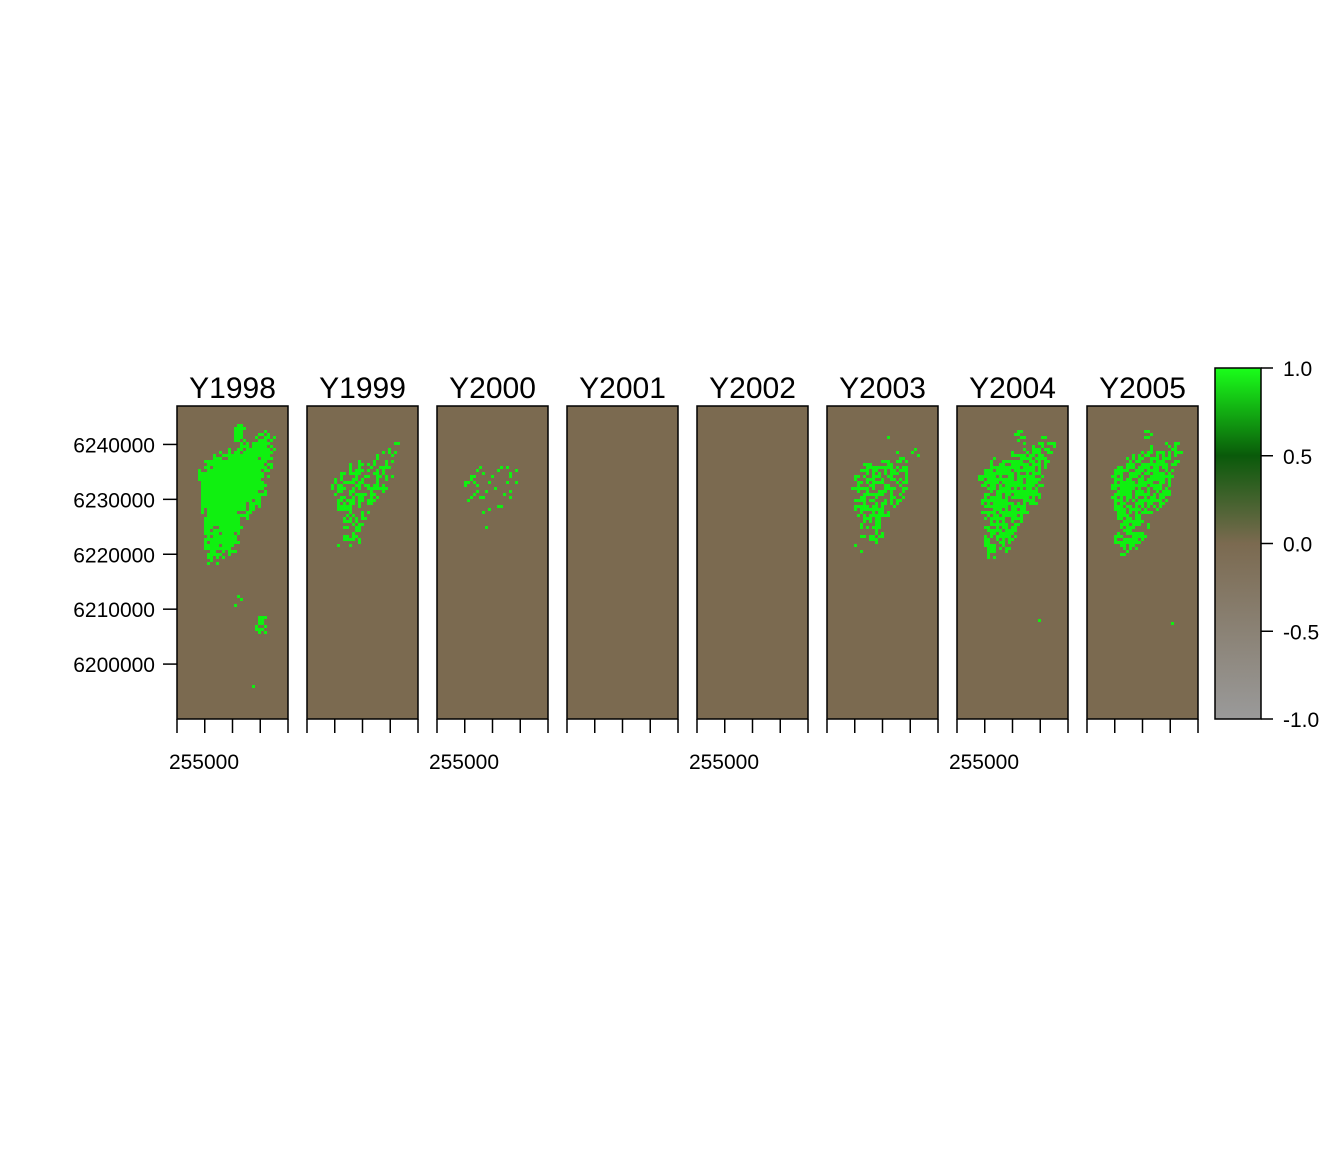 This screenshot has height=1152, width=1344. What do you see at coordinates (1238, 543) in the screenshot?
I see `legend-colorbar` at bounding box center [1238, 543].